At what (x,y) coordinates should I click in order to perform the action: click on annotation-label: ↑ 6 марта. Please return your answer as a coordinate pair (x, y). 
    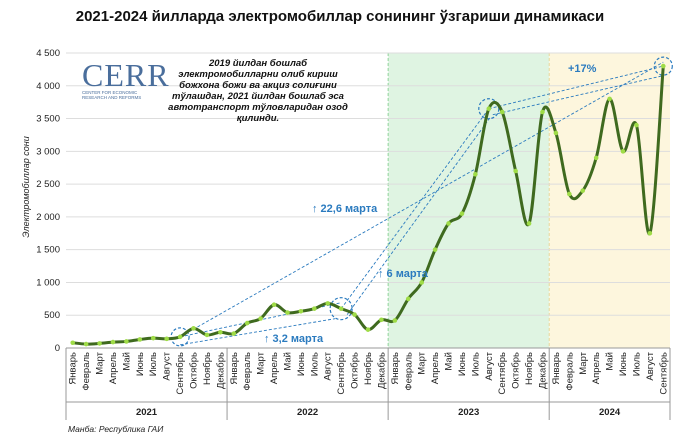
    Looking at the image, I should click on (403, 274).